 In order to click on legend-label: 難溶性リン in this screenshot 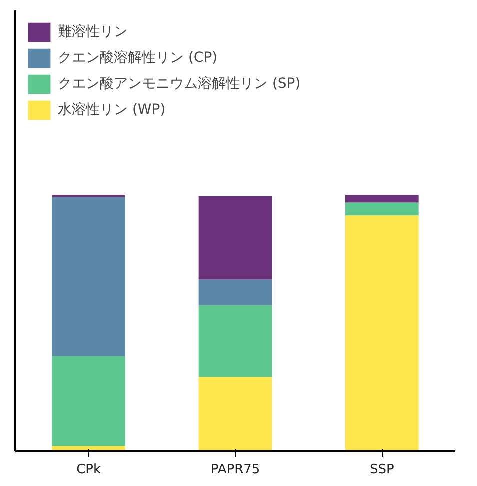, I will do `click(93, 32)`.